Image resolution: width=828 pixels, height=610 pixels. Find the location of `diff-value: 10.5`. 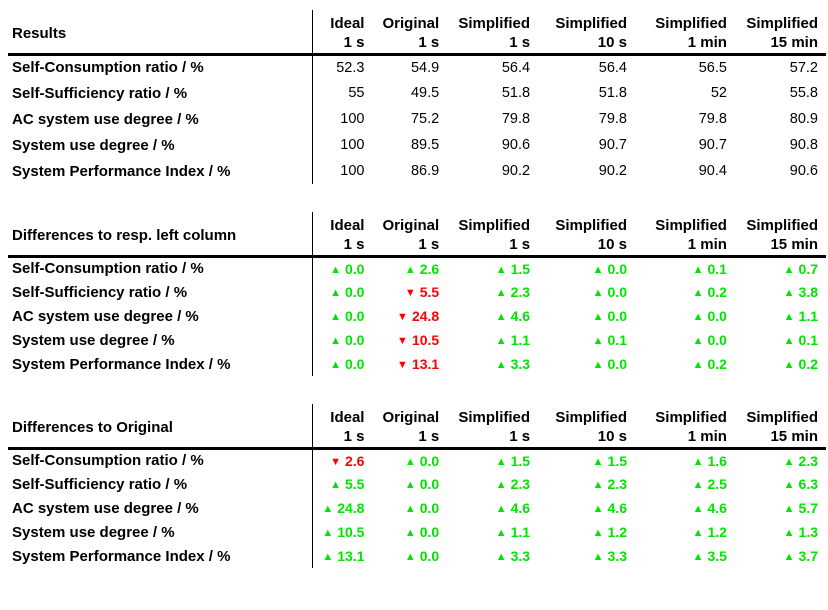

diff-value: 10.5 is located at coordinates (351, 532).